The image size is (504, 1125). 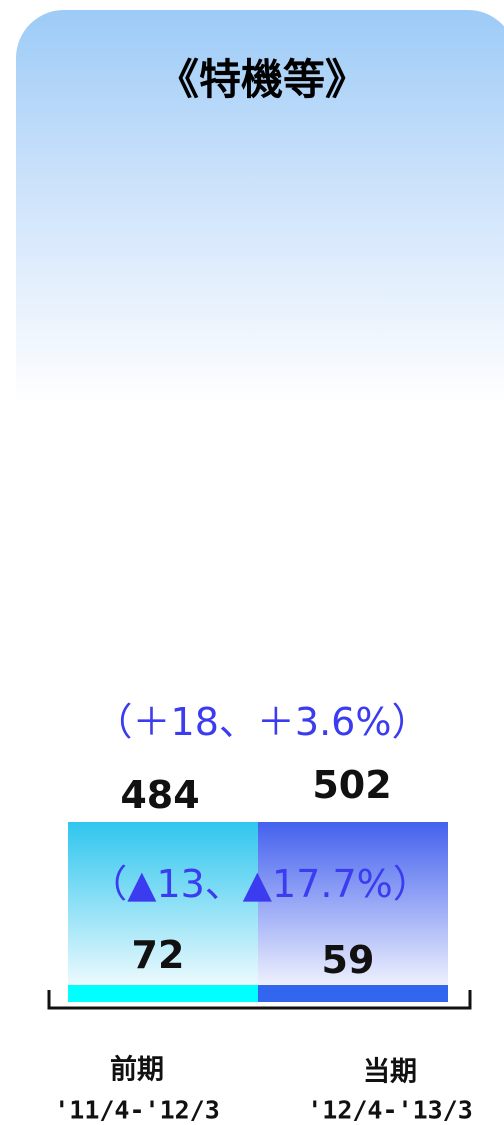 What do you see at coordinates (158, 955) in the screenshot?
I see `segment-value: 72` at bounding box center [158, 955].